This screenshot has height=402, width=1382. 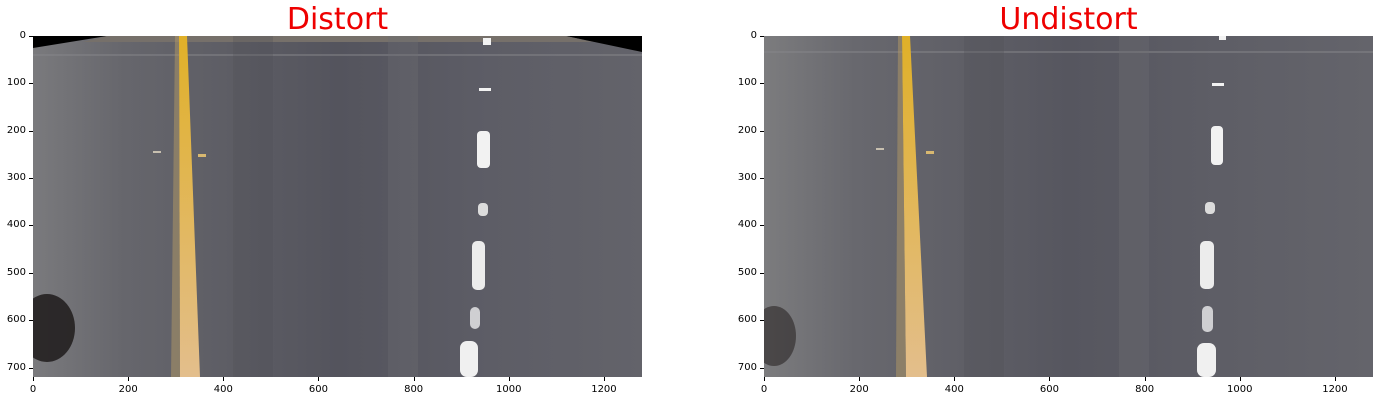 What do you see at coordinates (747, 130) in the screenshot?
I see `undistort-ytick-label: 200` at bounding box center [747, 130].